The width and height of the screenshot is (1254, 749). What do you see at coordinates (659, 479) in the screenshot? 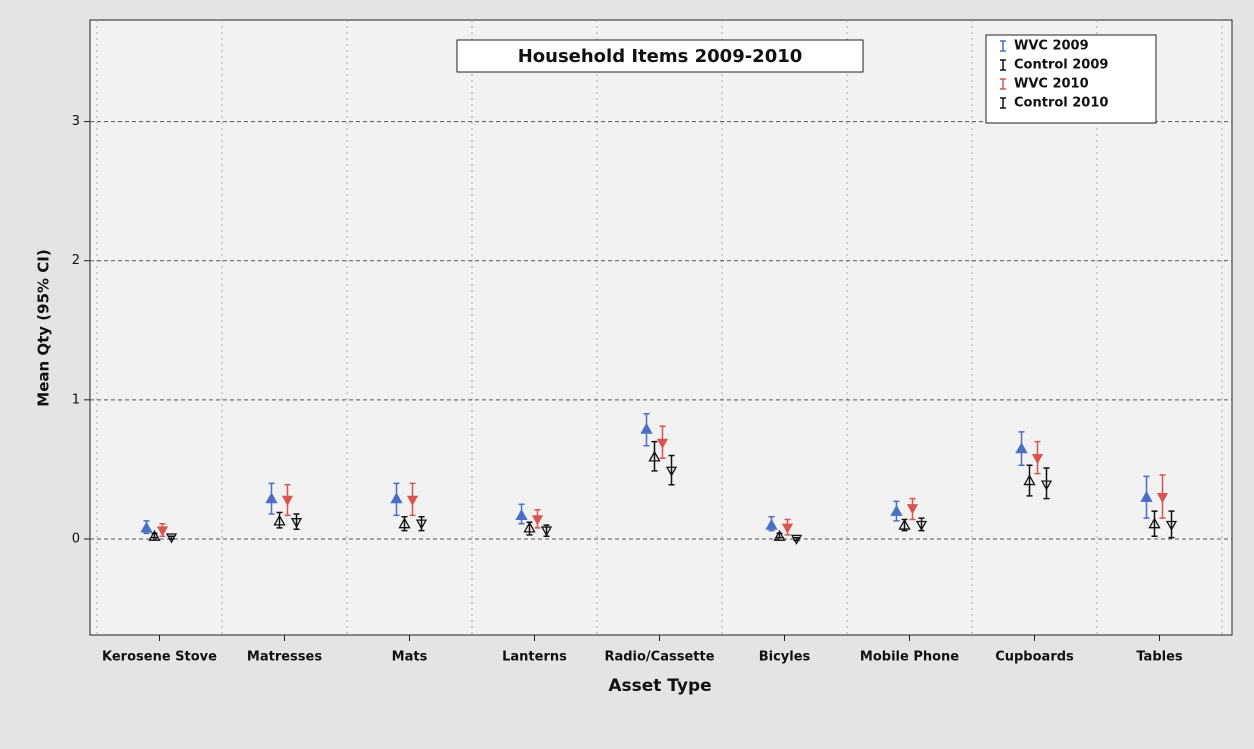
I see `marks` at bounding box center [659, 479].